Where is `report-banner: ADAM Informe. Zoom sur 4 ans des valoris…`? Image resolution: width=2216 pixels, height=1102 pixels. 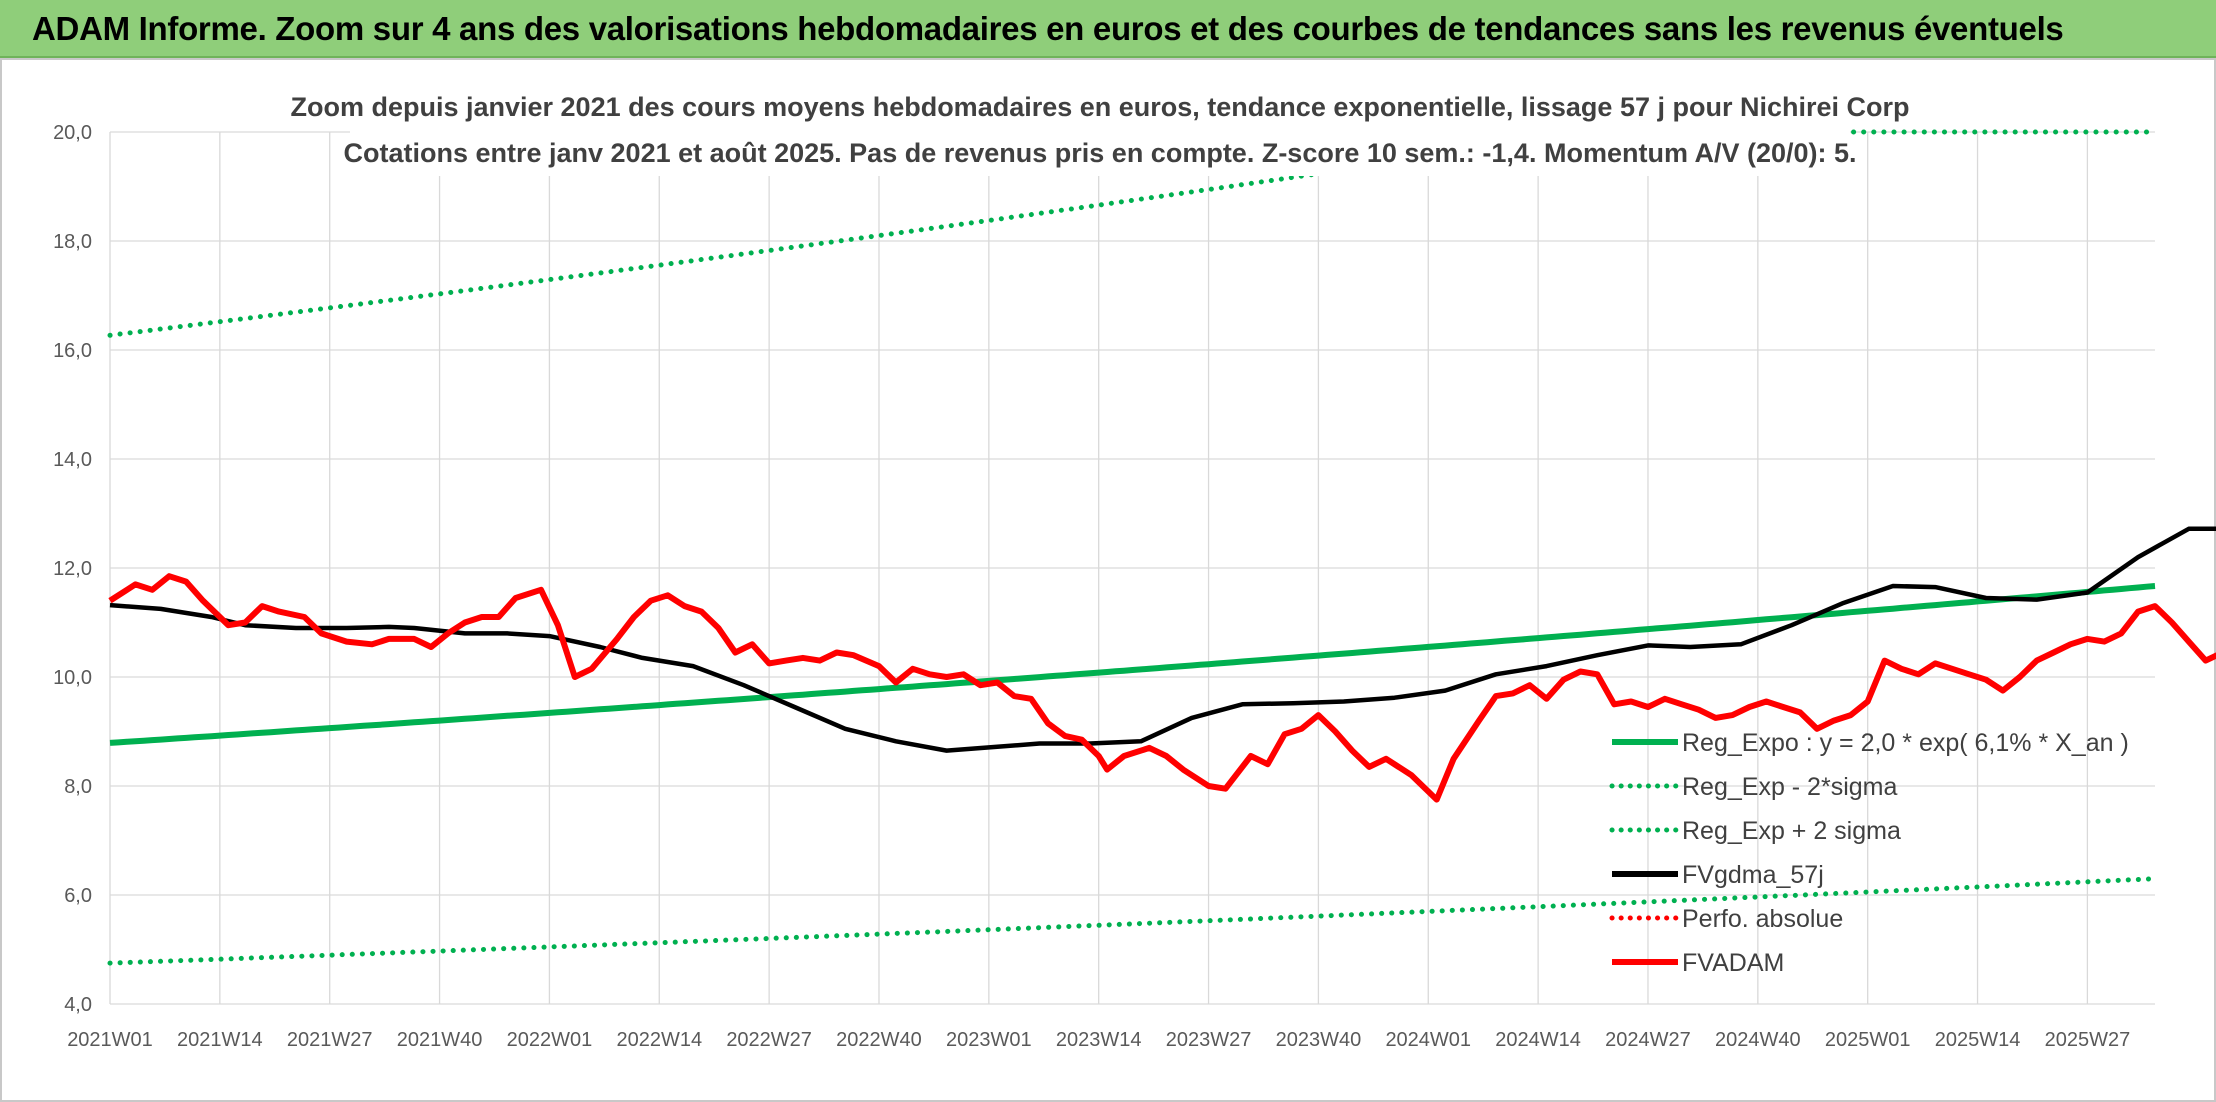 report-banner: ADAM Informe. Zoom sur 4 ans des valoris… is located at coordinates (1108, 29).